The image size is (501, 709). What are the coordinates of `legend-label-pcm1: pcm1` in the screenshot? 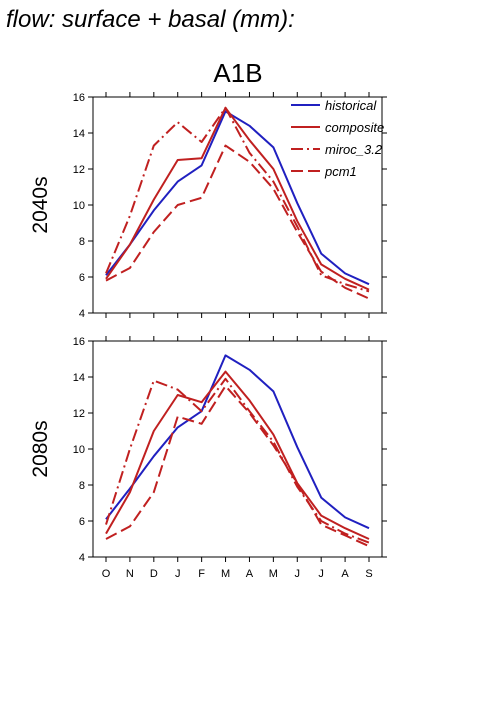 It's located at (340, 171).